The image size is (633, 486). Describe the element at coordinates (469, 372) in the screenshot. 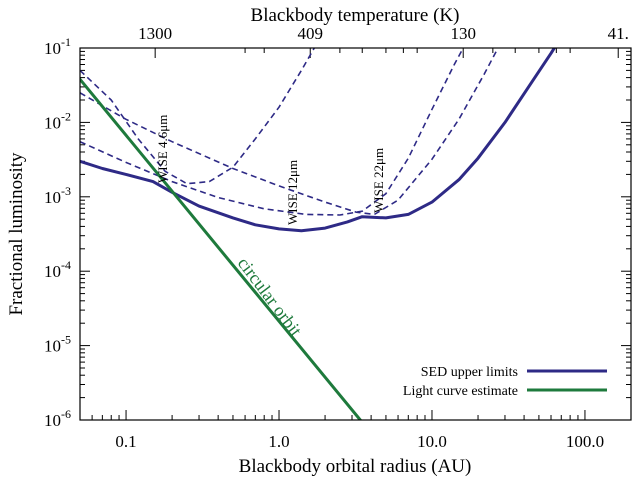

I see `legend-label-sed: SED upper limits` at that location.